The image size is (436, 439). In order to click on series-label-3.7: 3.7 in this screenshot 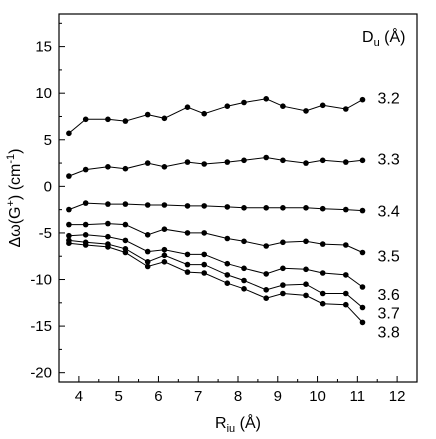, I will do `click(389, 313)`.